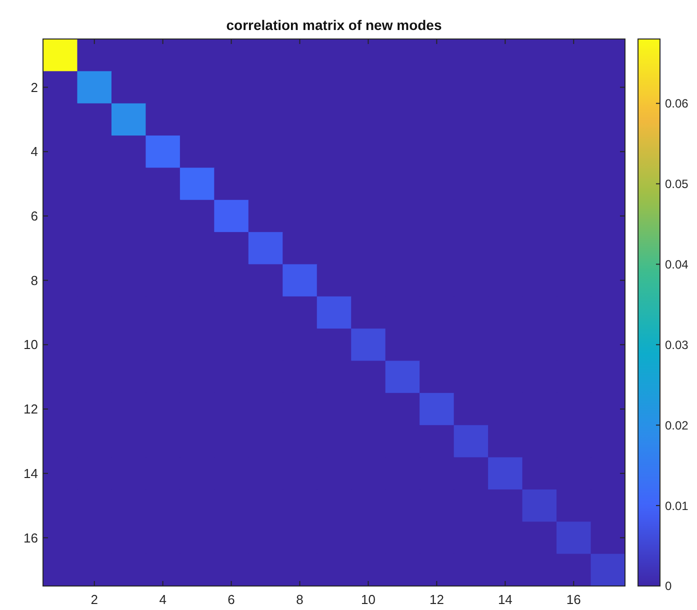 The height and width of the screenshot is (610, 697). Describe the element at coordinates (677, 264) in the screenshot. I see `color-bar-label: 0.04` at that location.